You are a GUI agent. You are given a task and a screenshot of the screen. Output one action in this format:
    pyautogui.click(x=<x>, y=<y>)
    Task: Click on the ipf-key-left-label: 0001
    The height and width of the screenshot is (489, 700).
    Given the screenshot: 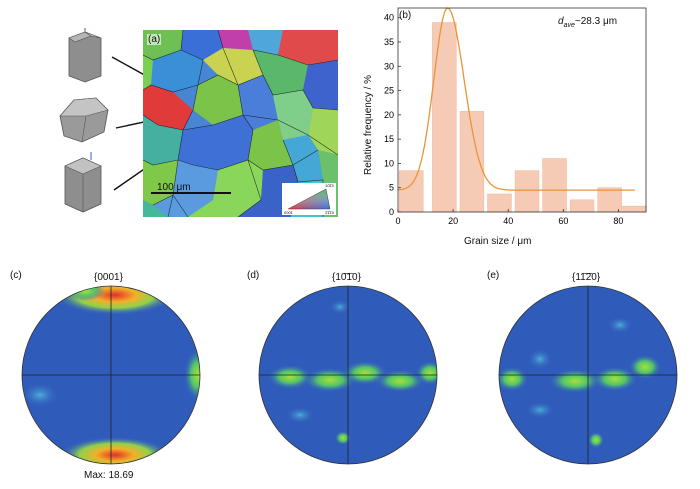 What is the action you would take?
    pyautogui.click(x=288, y=212)
    